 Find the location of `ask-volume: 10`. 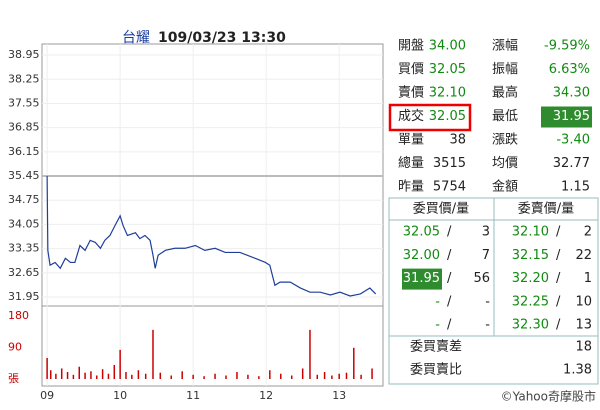

ask-volume: 10 is located at coordinates (583, 301).